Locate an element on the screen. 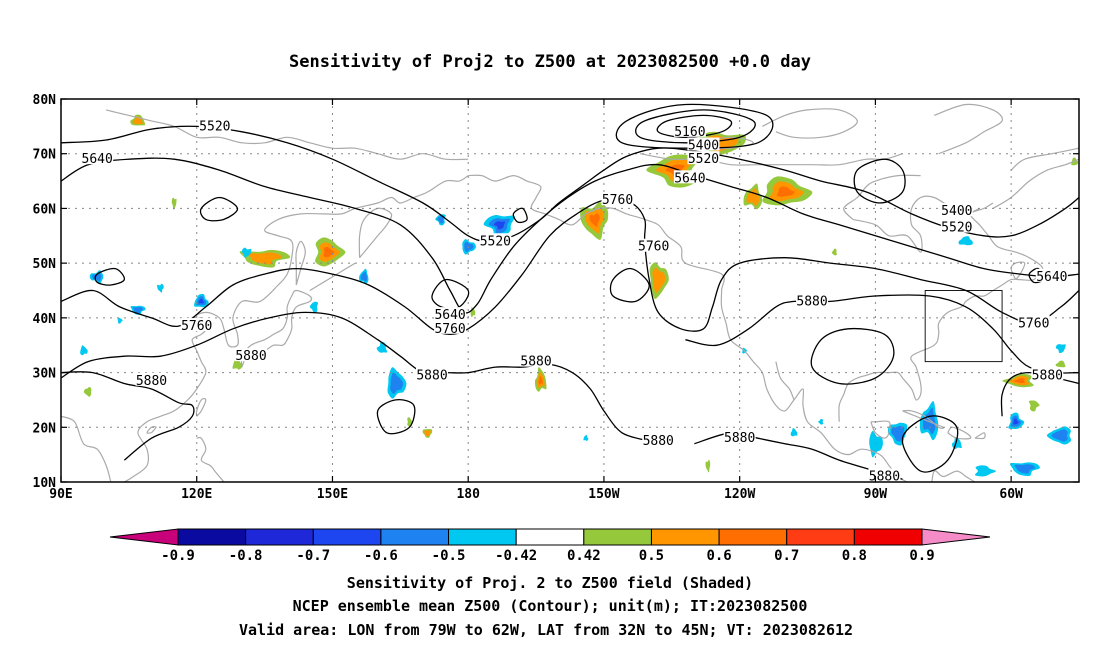 The image size is (1100, 650). colorbar-label: -0.6 is located at coordinates (381, 556).